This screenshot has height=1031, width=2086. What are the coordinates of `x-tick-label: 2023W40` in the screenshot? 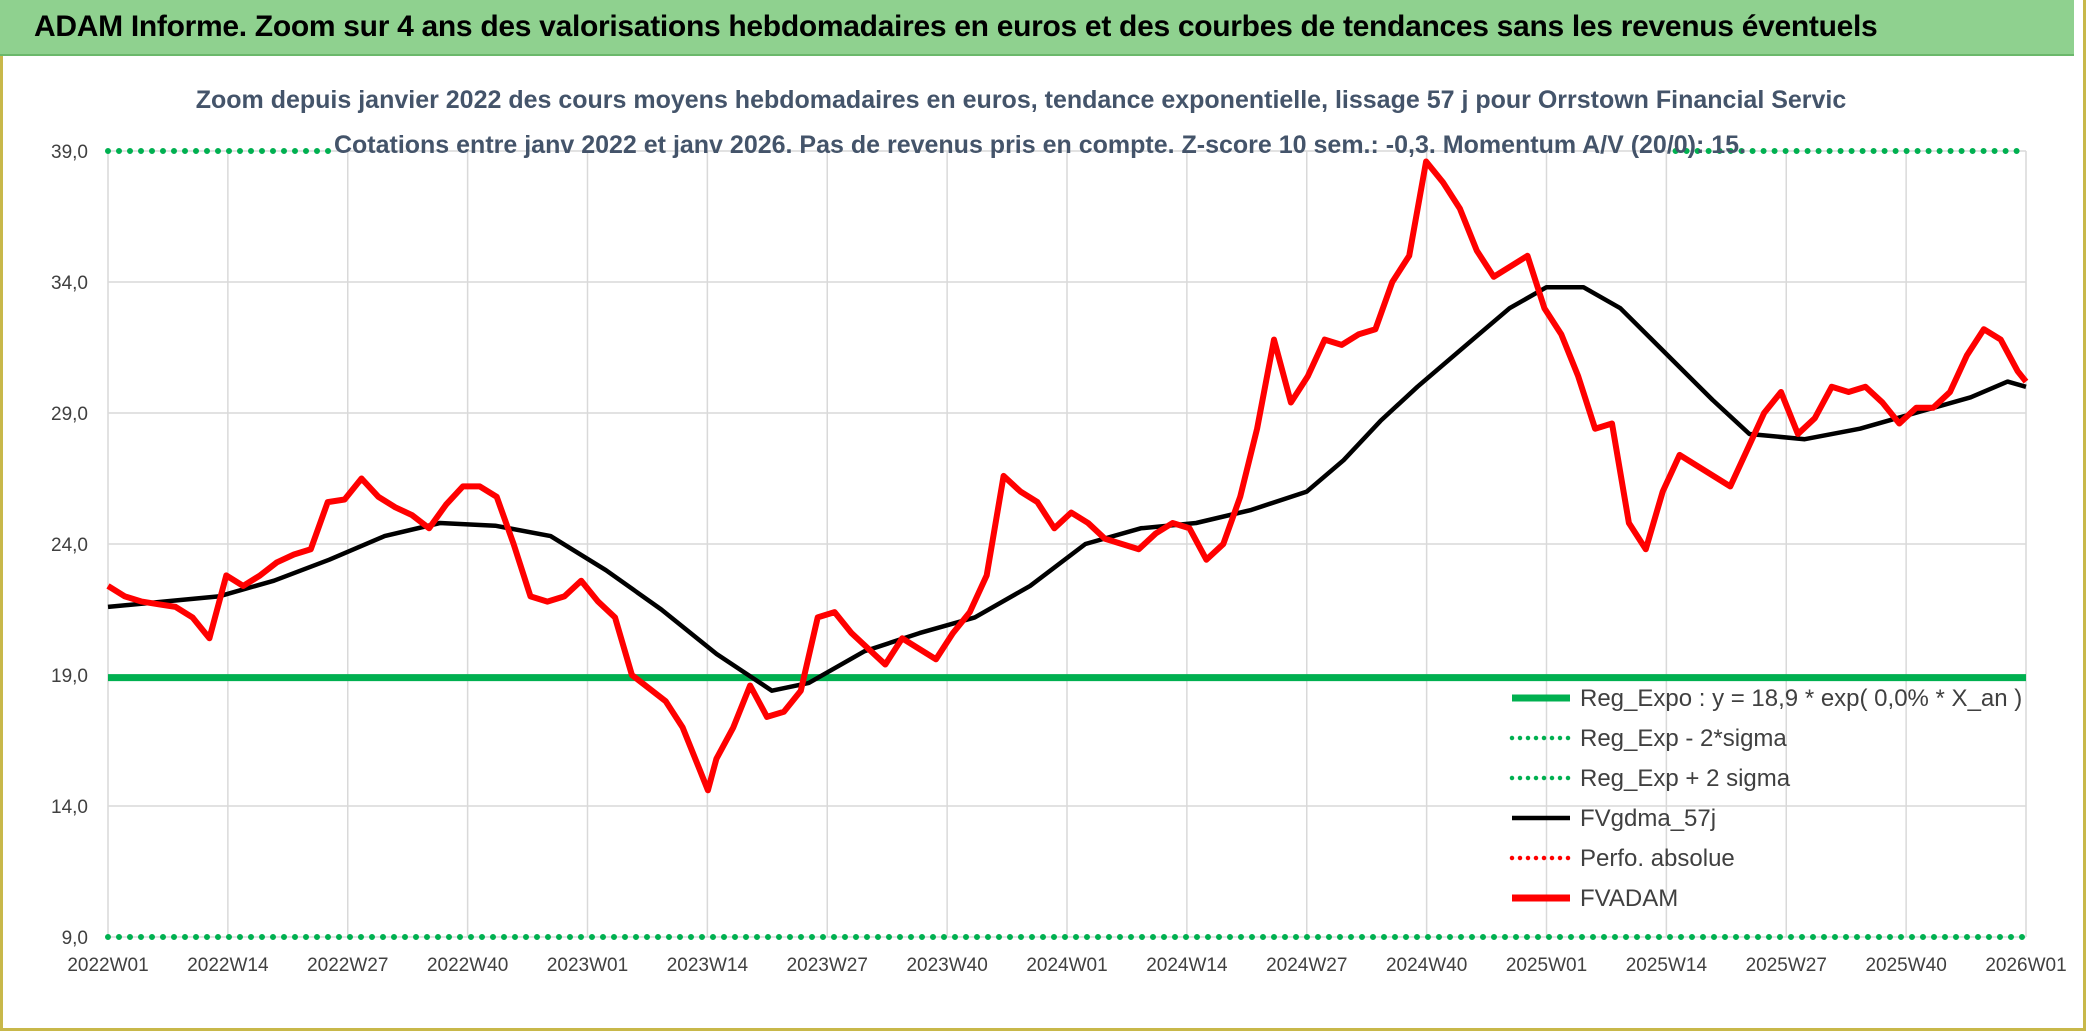 It's located at (946, 965).